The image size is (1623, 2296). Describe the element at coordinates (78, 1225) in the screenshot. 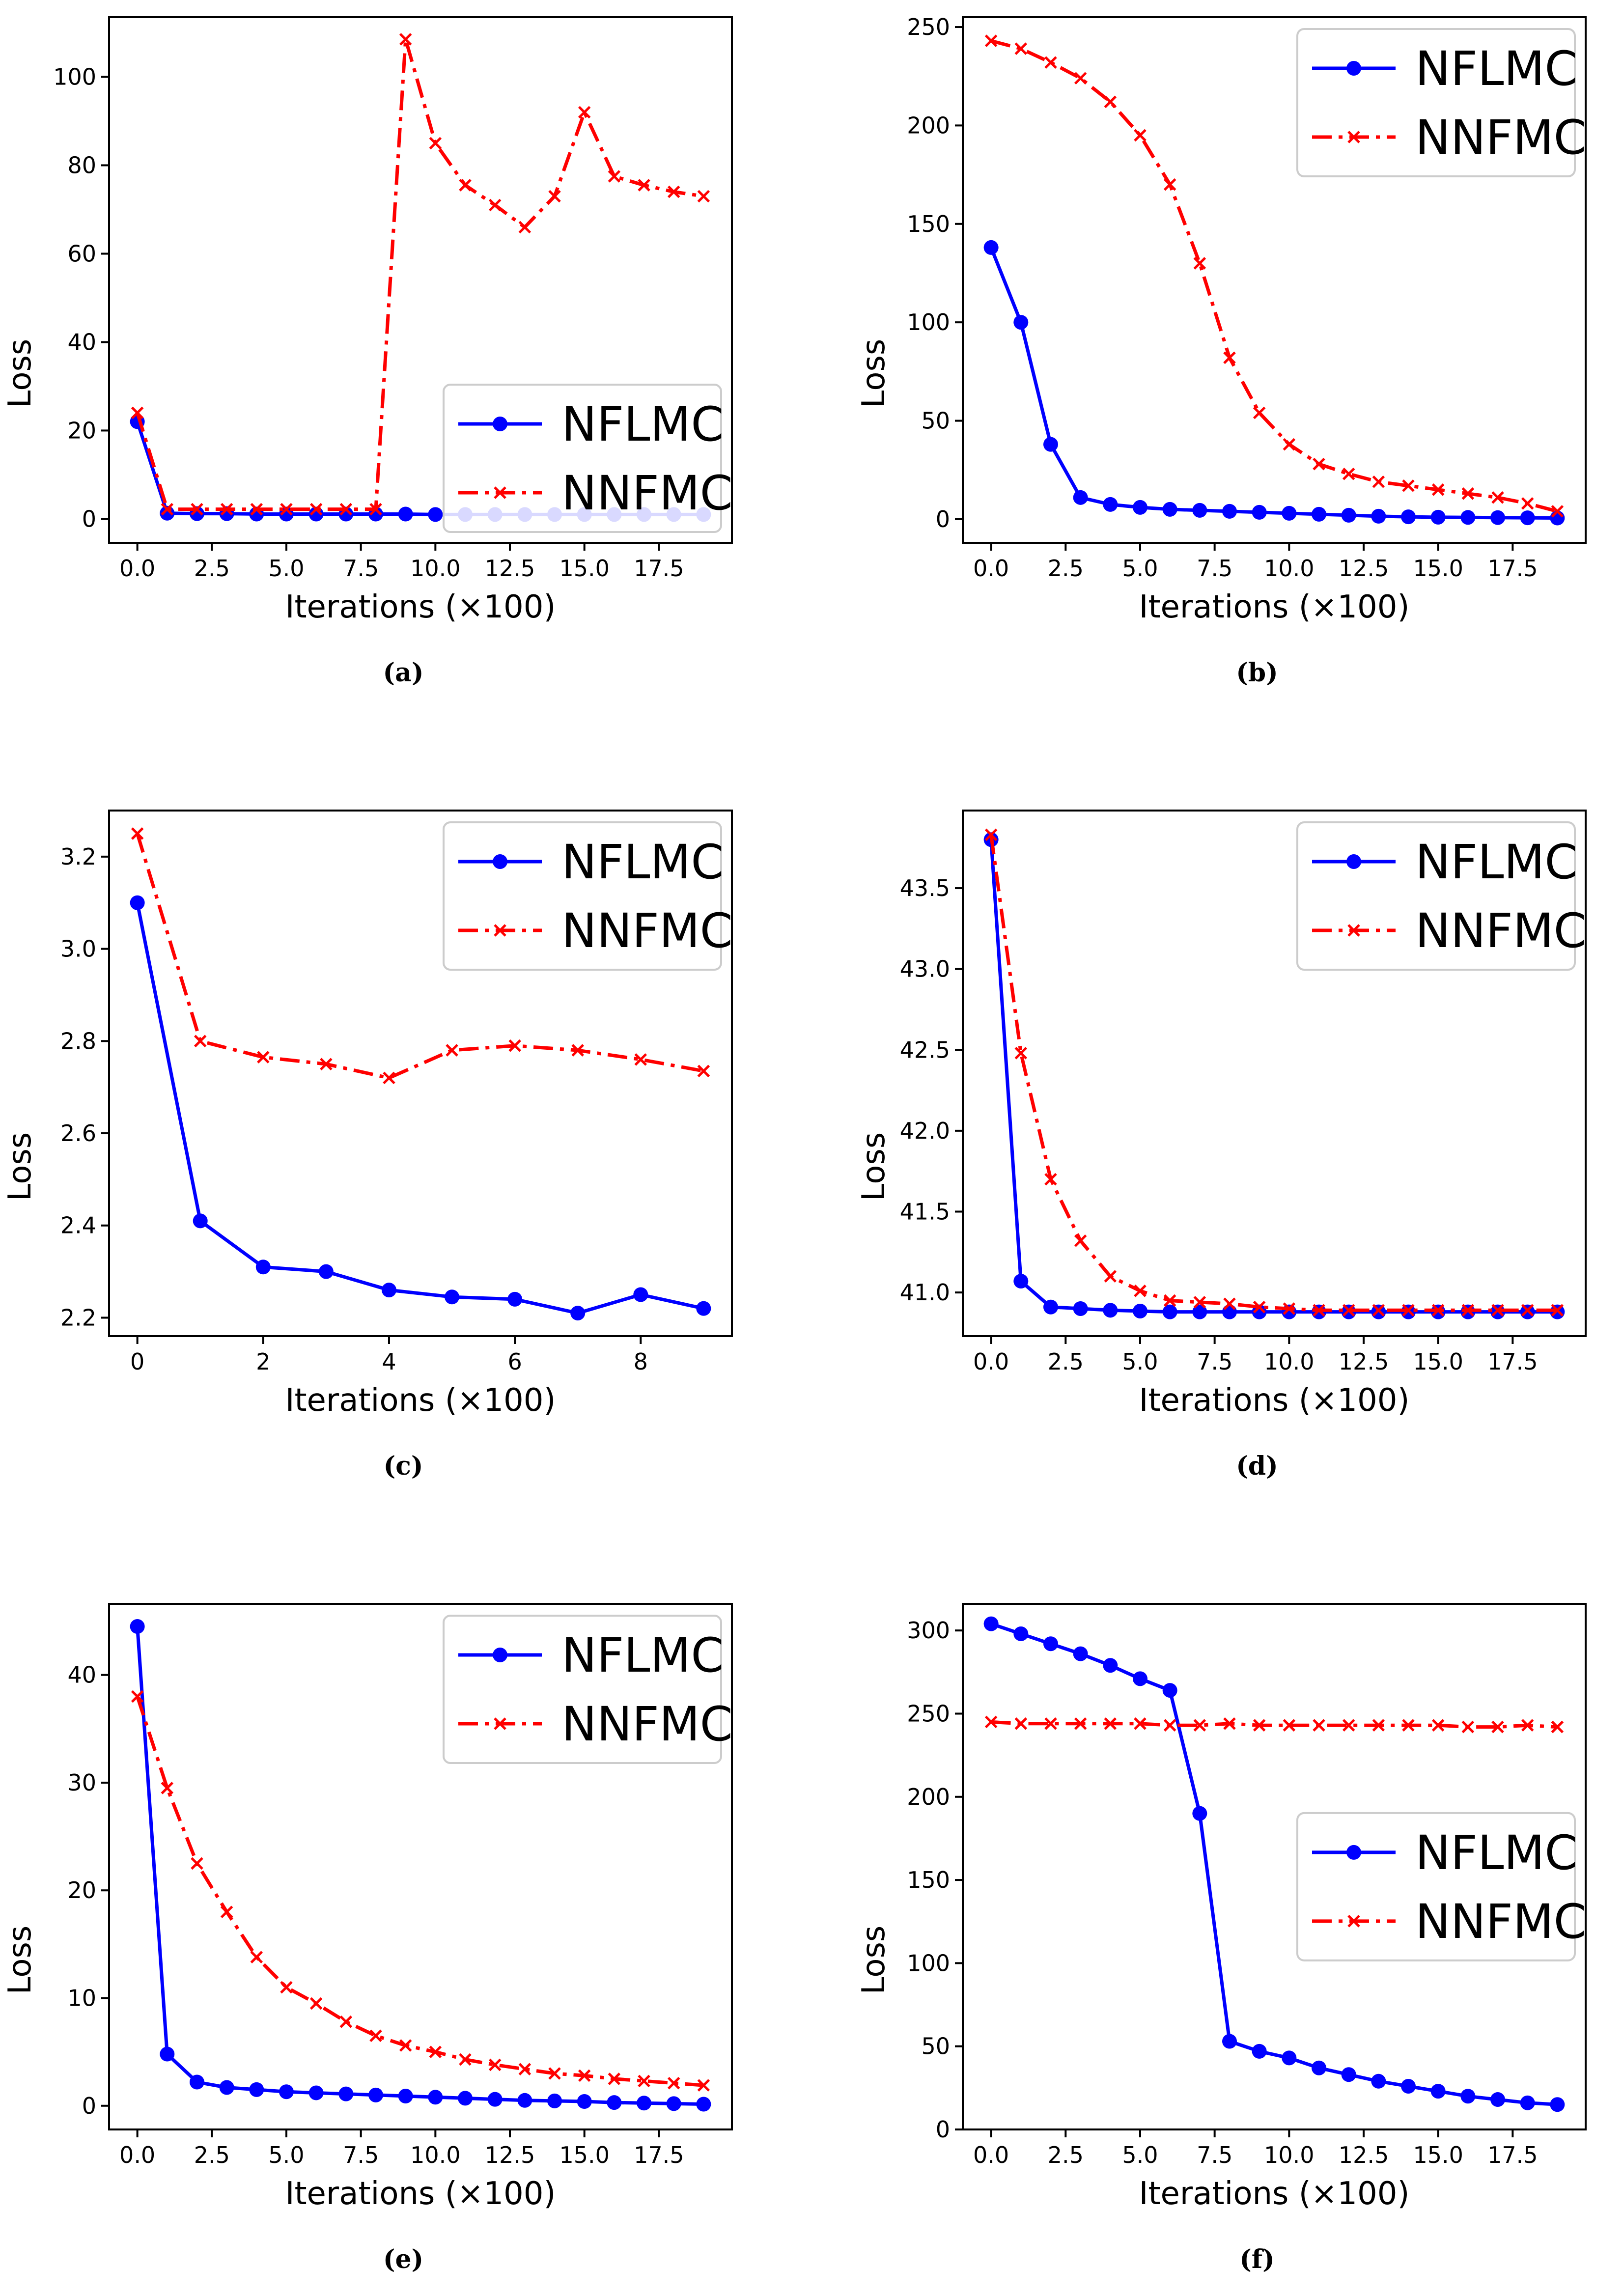

I see `y-tick-label: 2.4` at that location.